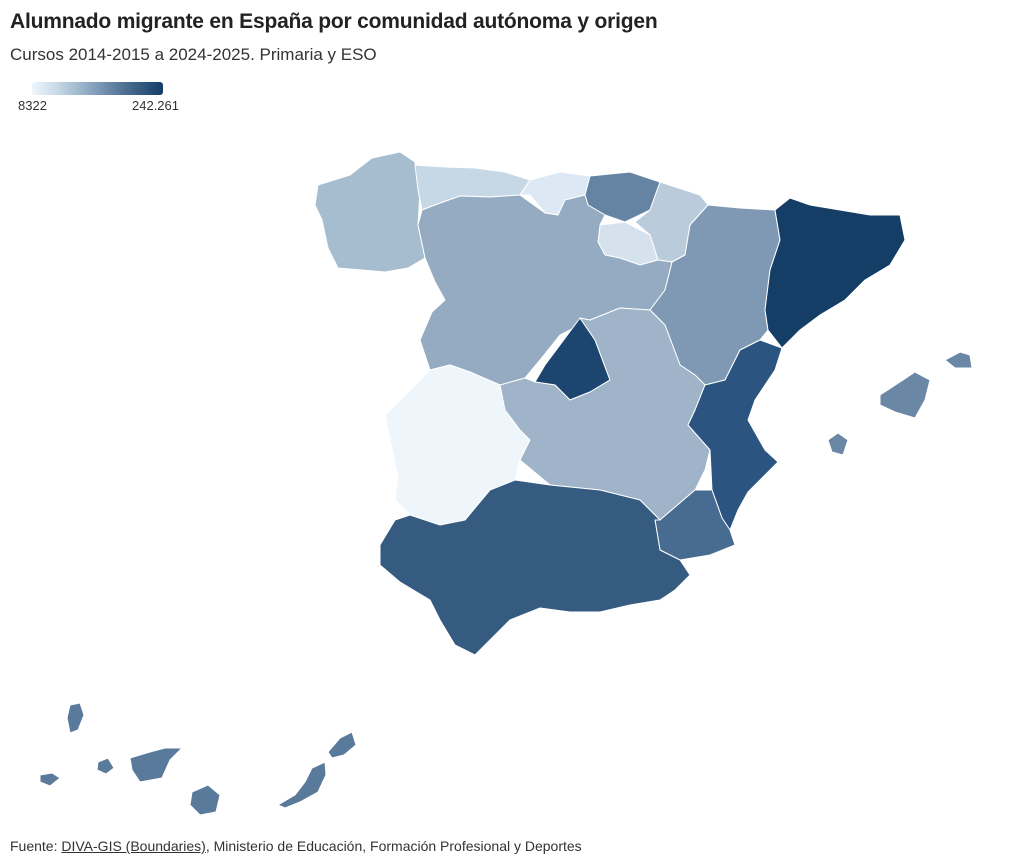  What do you see at coordinates (535, 567) in the screenshot?
I see `region-andalucia` at bounding box center [535, 567].